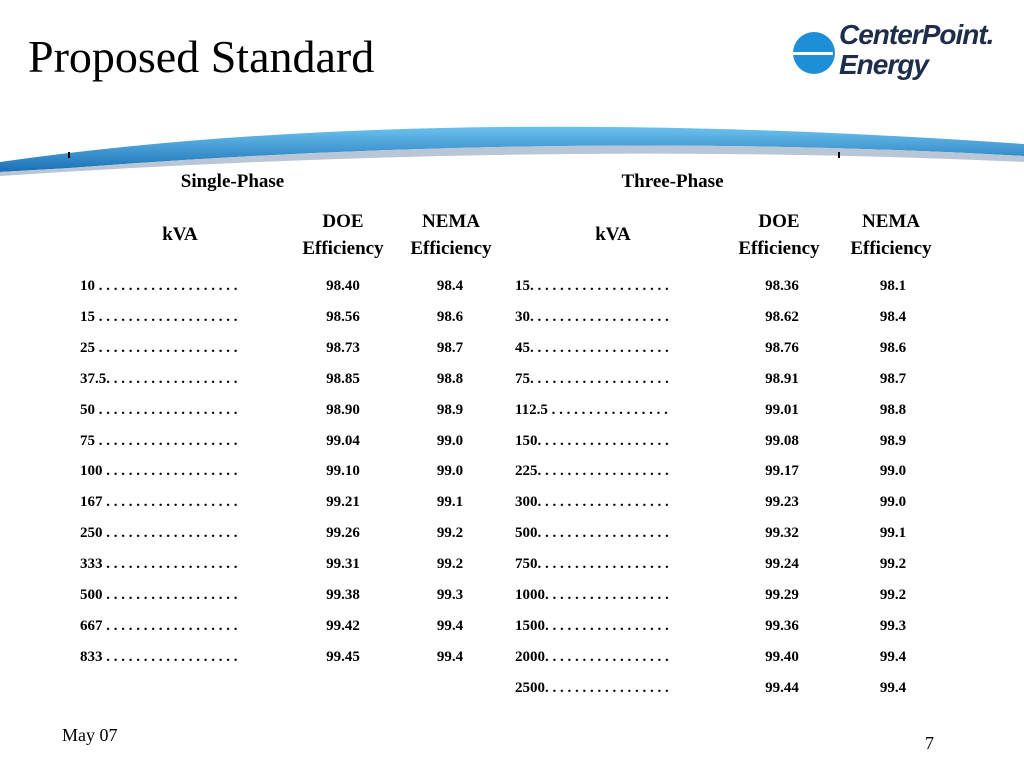  Describe the element at coordinates (159, 286) in the screenshot. I see `kva-cell: 10 . . . . . . . . . . . . . . . . . . .` at that location.